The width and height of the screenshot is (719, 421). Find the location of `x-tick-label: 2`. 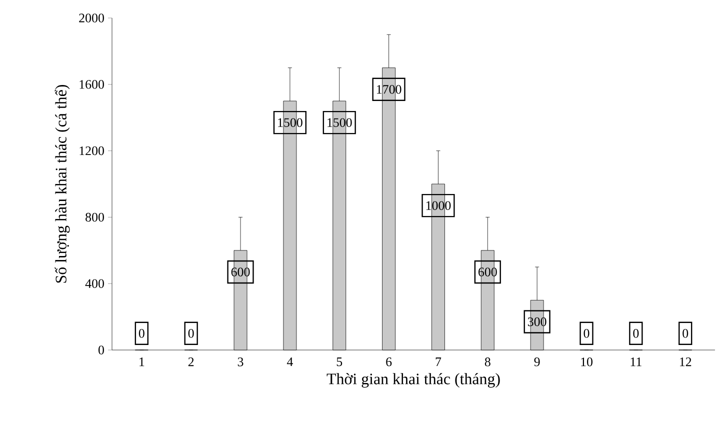

x-tick-label: 2 is located at coordinates (191, 362).